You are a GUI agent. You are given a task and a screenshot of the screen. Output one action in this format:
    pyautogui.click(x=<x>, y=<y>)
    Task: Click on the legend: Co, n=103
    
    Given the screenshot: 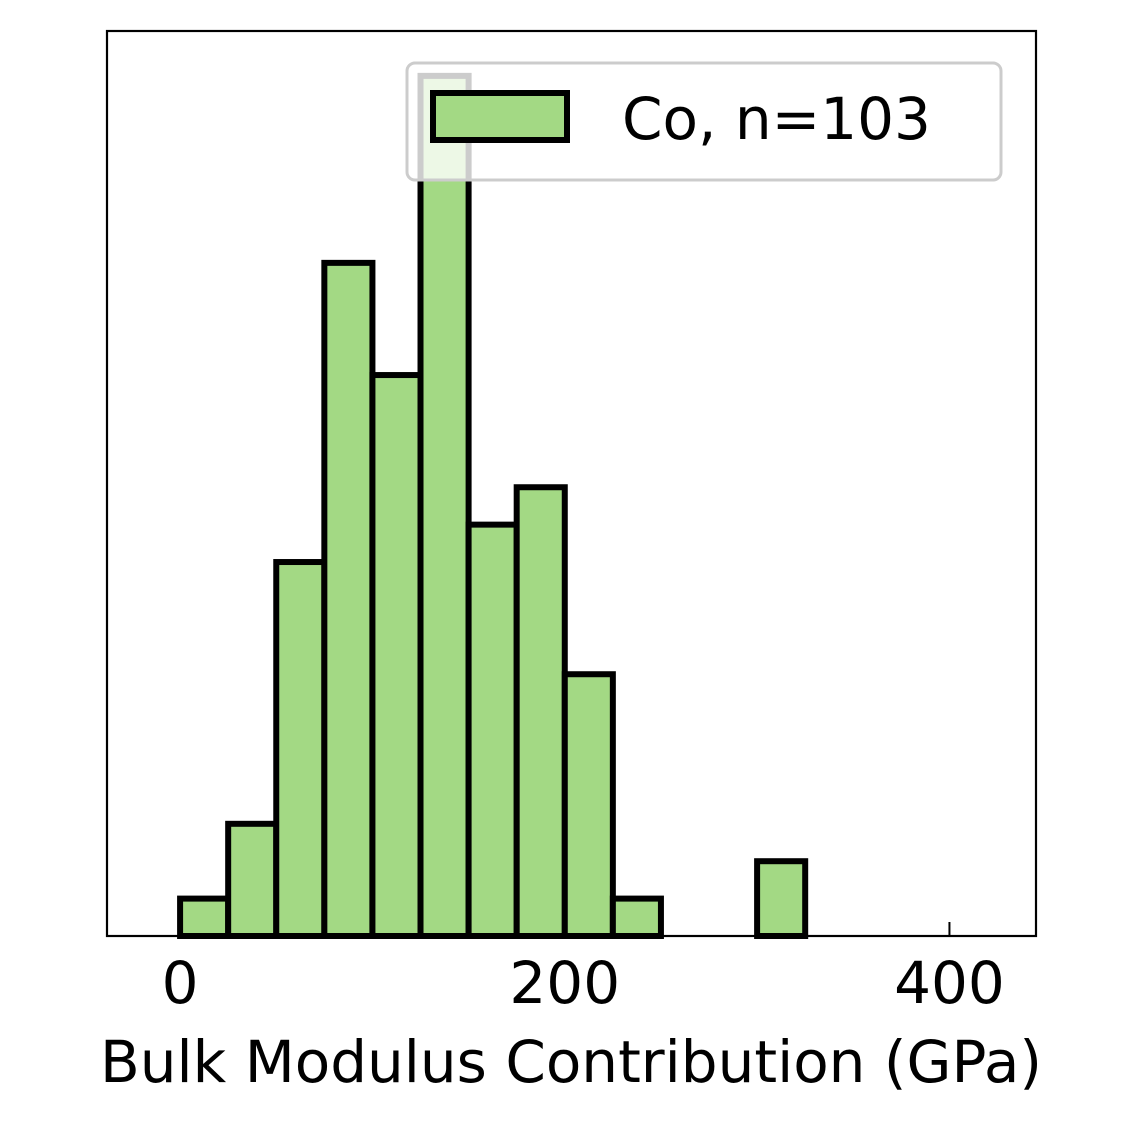 What is the action you would take?
    pyautogui.click(x=704, y=121)
    